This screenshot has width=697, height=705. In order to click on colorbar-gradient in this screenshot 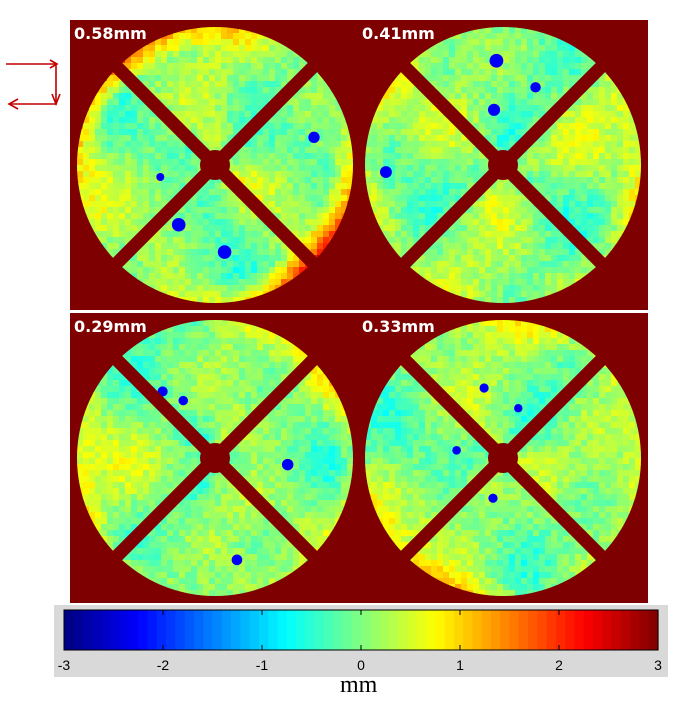, I will do `click(361, 630)`.